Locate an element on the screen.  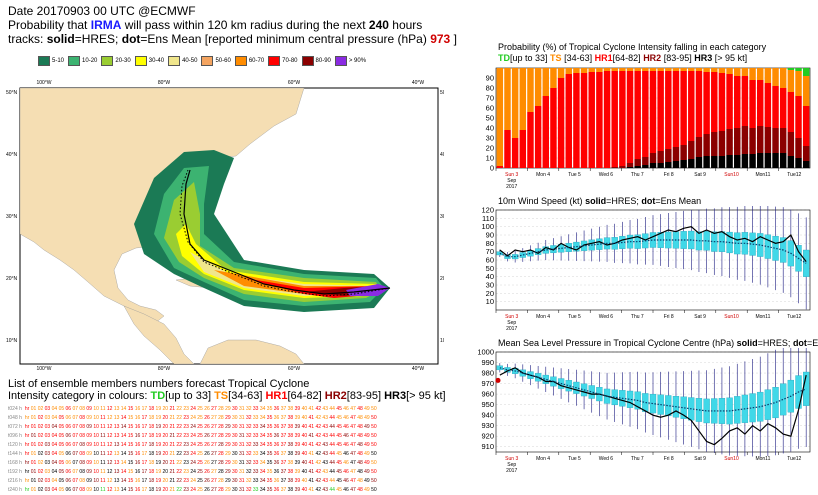
cat-hr2-range: [83-95] is located at coordinates (677, 58).